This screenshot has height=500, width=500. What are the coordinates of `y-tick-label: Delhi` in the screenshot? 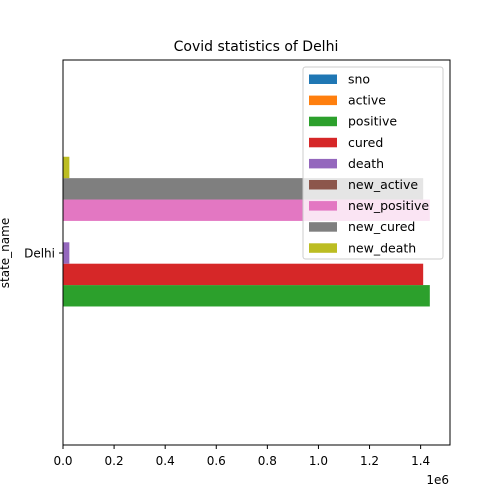 It's located at (39, 254).